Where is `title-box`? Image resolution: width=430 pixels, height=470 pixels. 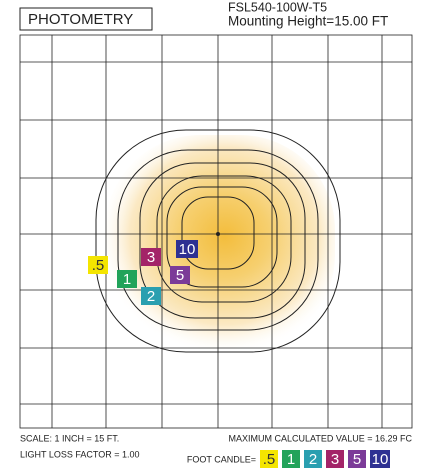
title-box is located at coordinates (86, 19).